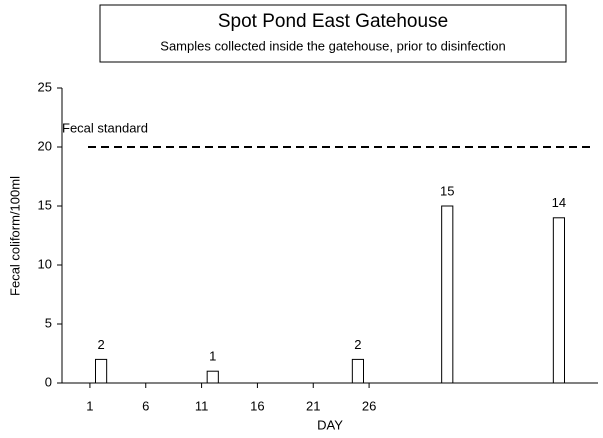  I want to click on x-axis-label: DAY, so click(330, 424).